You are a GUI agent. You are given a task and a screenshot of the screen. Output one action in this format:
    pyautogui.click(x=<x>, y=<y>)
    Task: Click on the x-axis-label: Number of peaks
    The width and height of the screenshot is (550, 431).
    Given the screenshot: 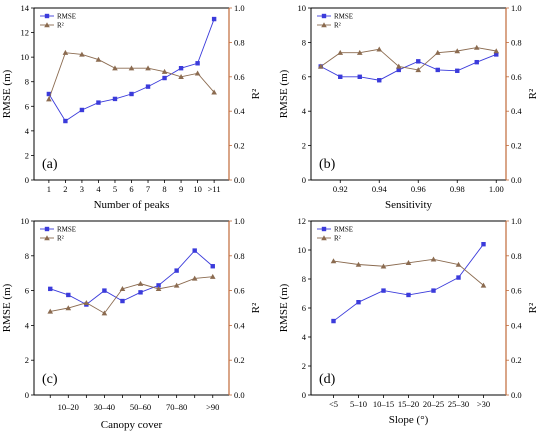 What is the action you would take?
    pyautogui.click(x=132, y=205)
    